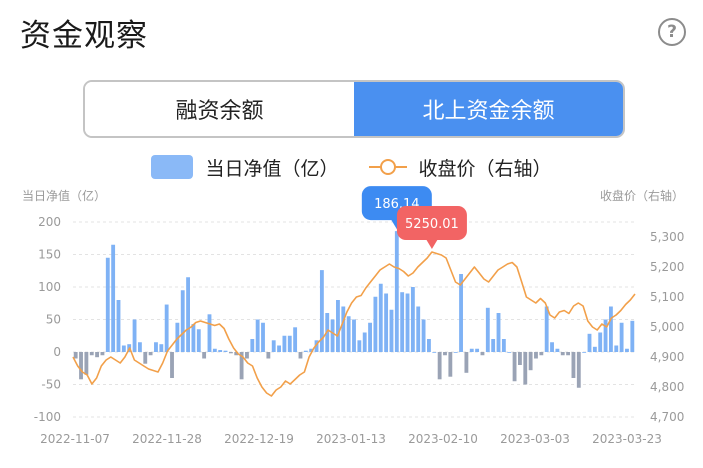 Image resolution: width=703 pixels, height=468 pixels. I want to click on tab-margin-balance: 融资余额, so click(219, 109).